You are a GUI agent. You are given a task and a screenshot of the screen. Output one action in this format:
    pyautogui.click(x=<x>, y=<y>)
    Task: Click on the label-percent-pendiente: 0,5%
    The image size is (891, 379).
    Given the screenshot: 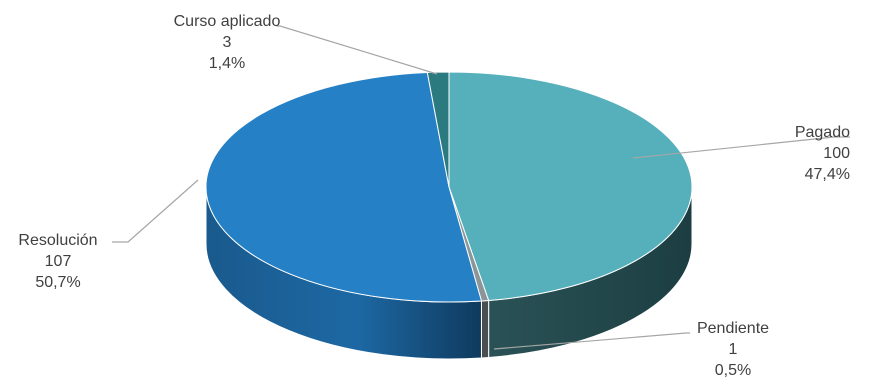 What is the action you would take?
    pyautogui.click(x=733, y=370)
    